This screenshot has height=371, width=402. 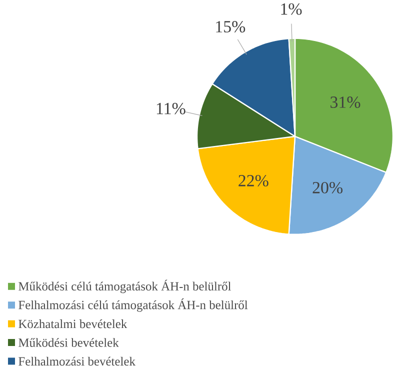 I want to click on data-label: 20%, so click(x=327, y=188).